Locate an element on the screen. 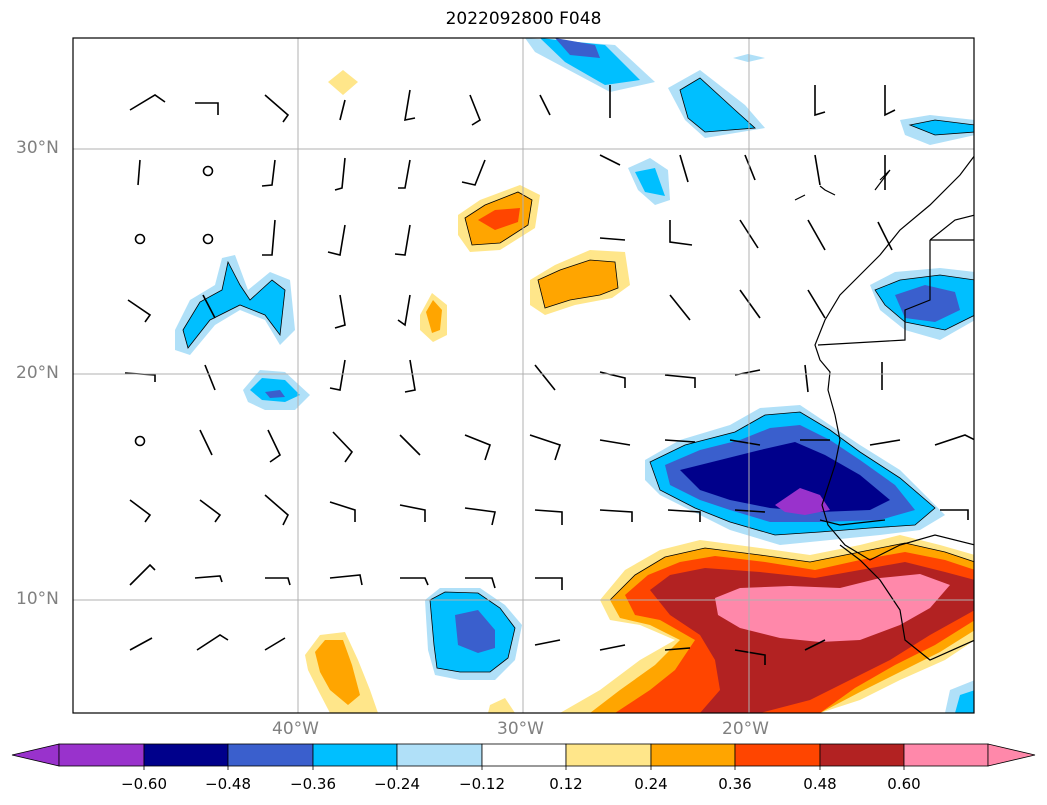  colorbar-tick: −0.12 is located at coordinates (482, 784).